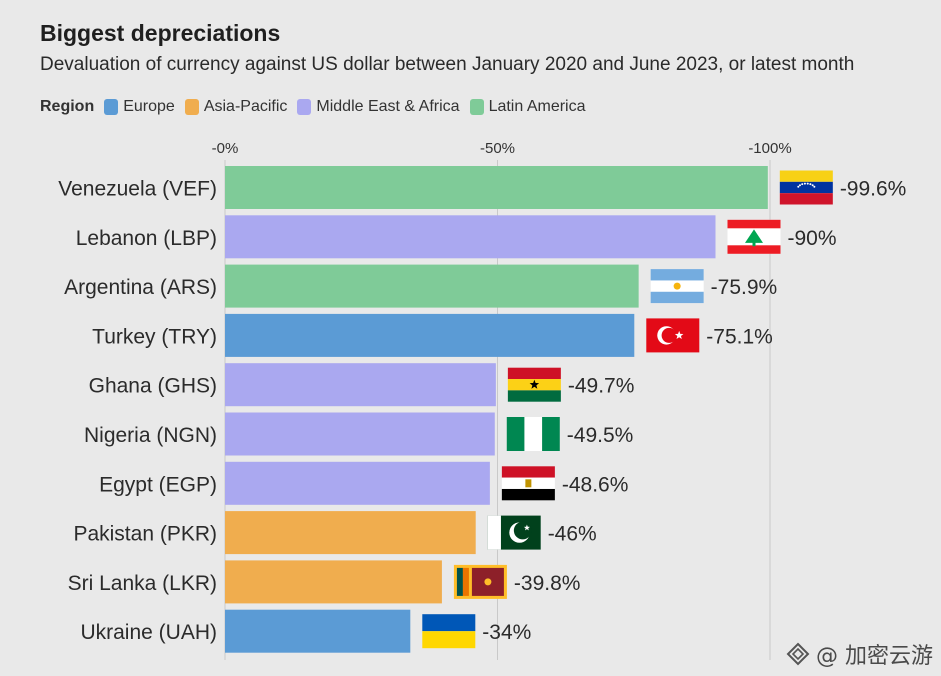  What do you see at coordinates (137, 189) in the screenshot?
I see `category-label-0: Venezuela (VEF)` at bounding box center [137, 189].